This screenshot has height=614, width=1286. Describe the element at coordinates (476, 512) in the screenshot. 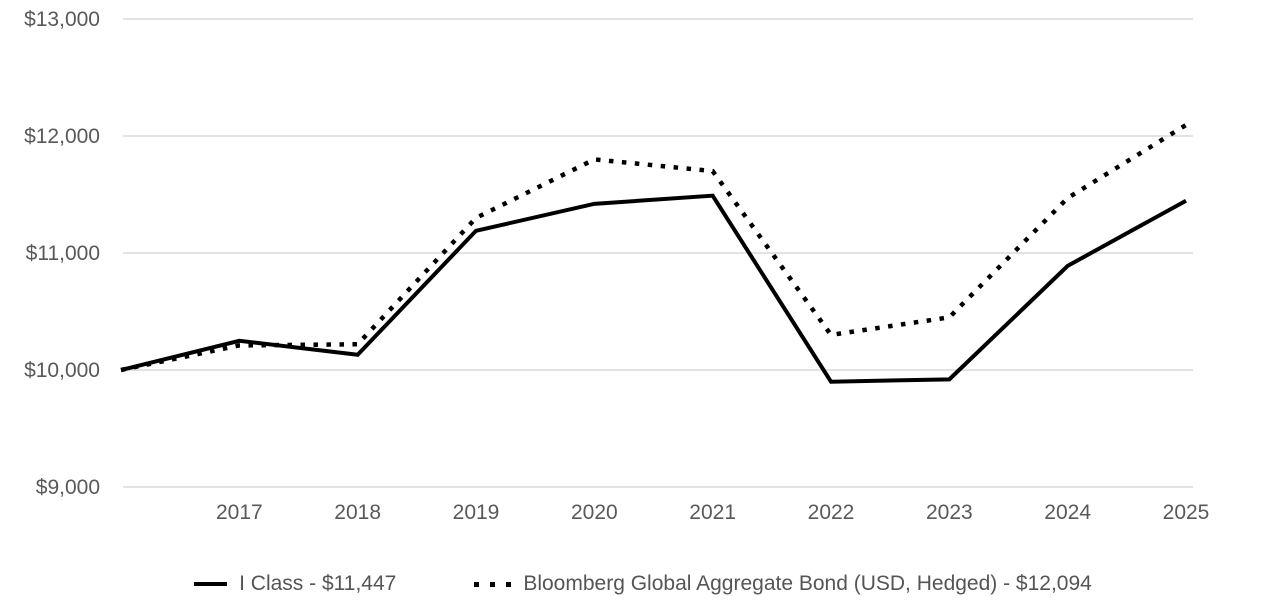

I see `x-axis-label: 2019` at that location.